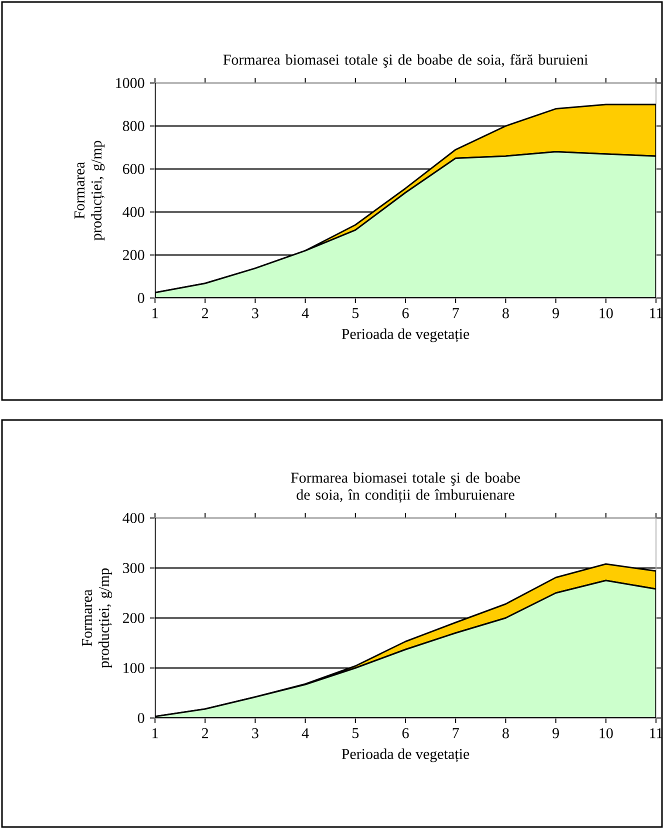  What do you see at coordinates (133, 568) in the screenshot?
I see `y-tick-label: 300` at bounding box center [133, 568].